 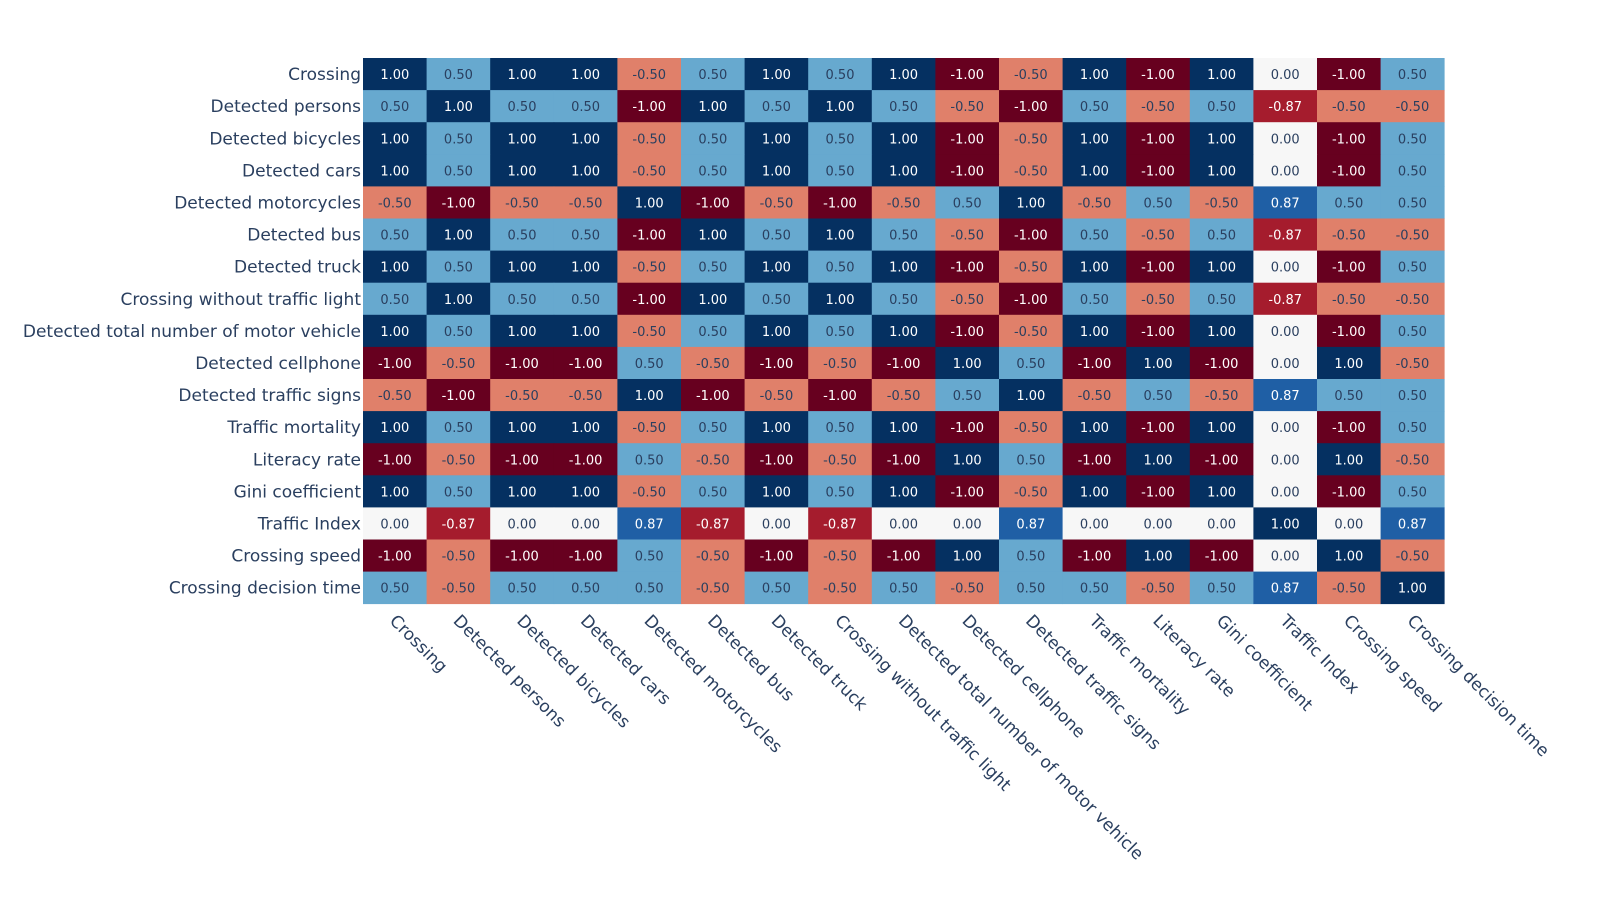 I want to click on heatmap-cell-r8-c6, so click(x=776, y=331).